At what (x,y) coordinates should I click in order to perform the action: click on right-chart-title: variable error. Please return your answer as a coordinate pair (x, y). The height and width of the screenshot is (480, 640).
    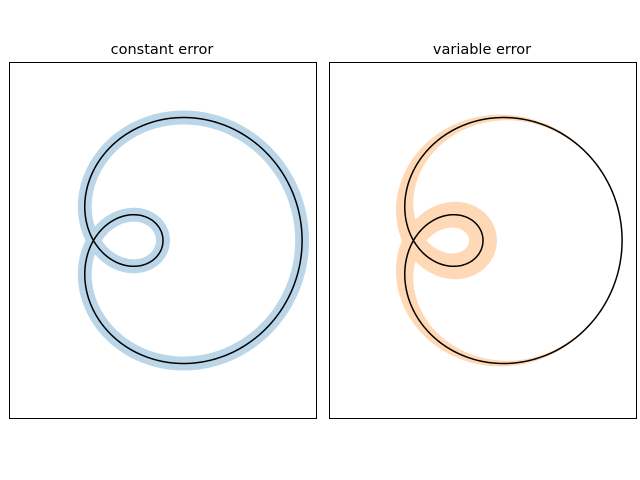
    Looking at the image, I should click on (482, 50).